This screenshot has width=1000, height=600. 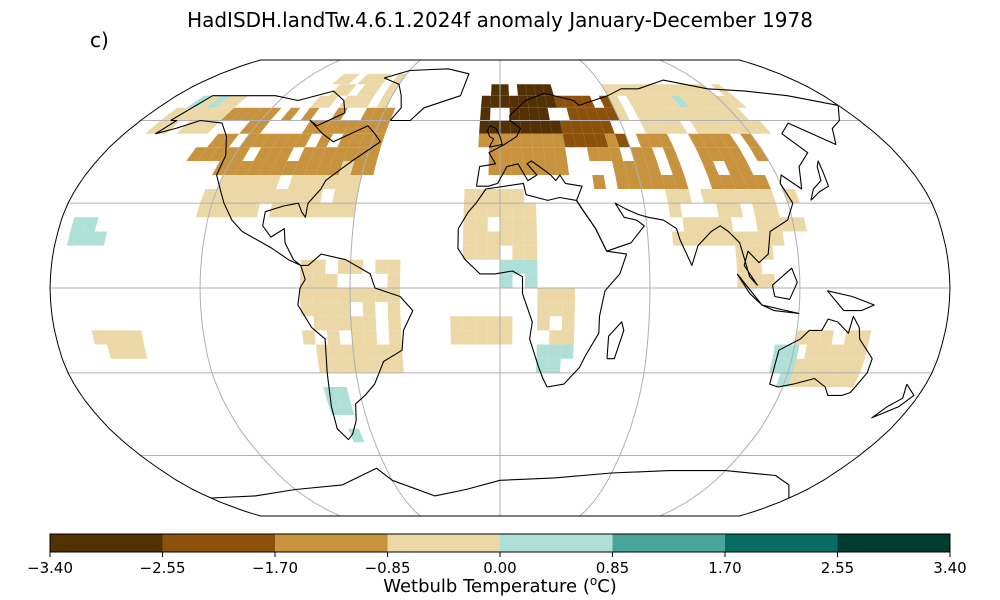 I want to click on colorbar: −3.40 −2.55 −1.70 −0.85 0.00 0.85 1.70 2.55 3.40, so click(x=497, y=555).